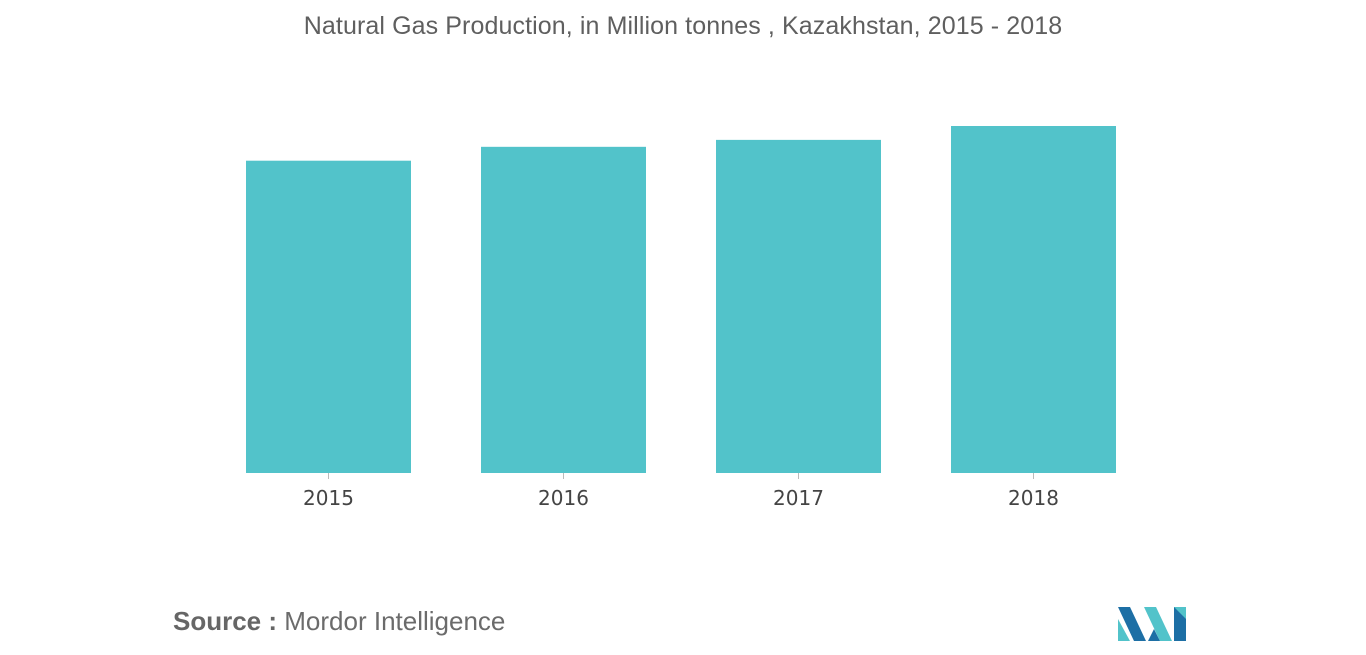  What do you see at coordinates (798, 498) in the screenshot?
I see `x-tick-label-2017: 2017` at bounding box center [798, 498].